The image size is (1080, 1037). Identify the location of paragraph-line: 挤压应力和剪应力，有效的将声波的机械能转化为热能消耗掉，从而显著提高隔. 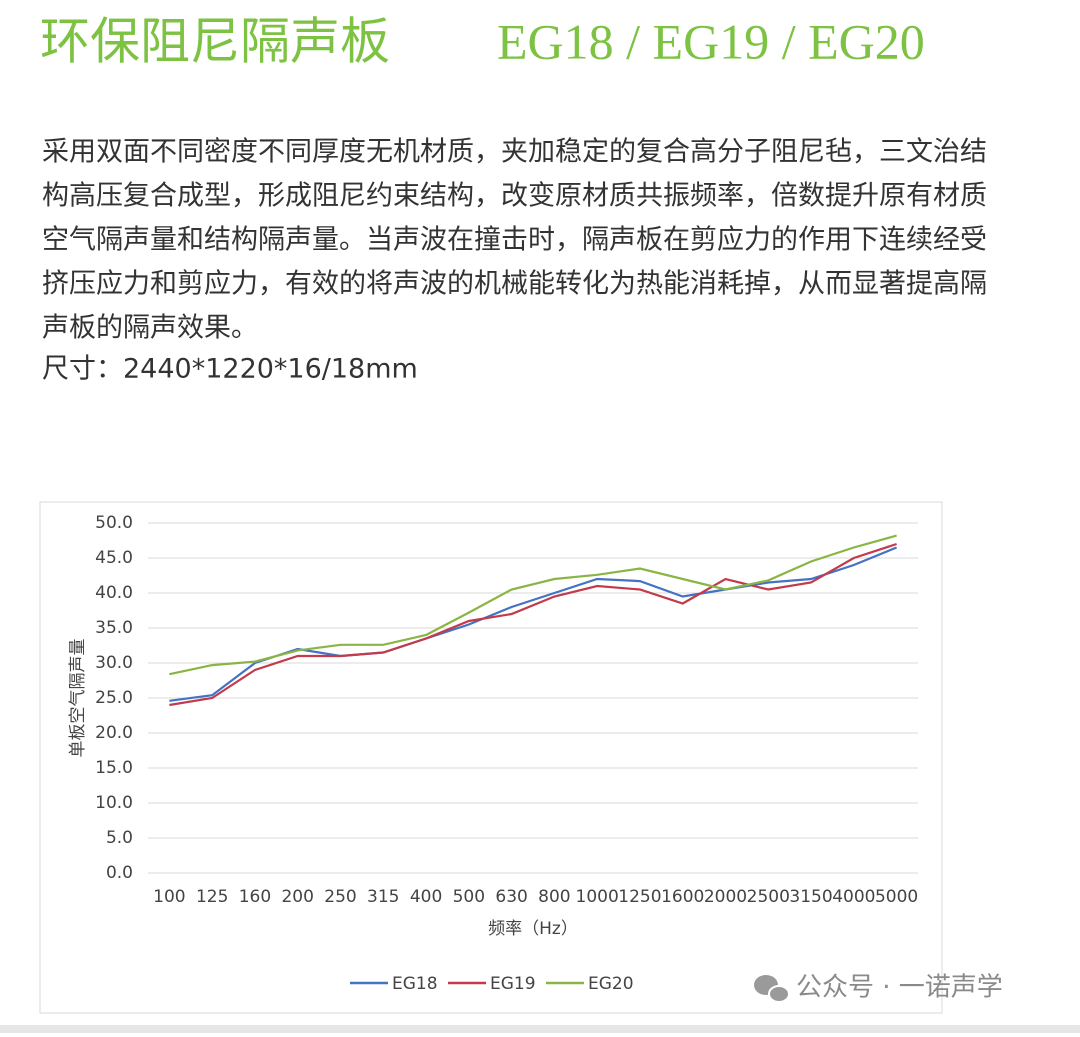
(514, 284).